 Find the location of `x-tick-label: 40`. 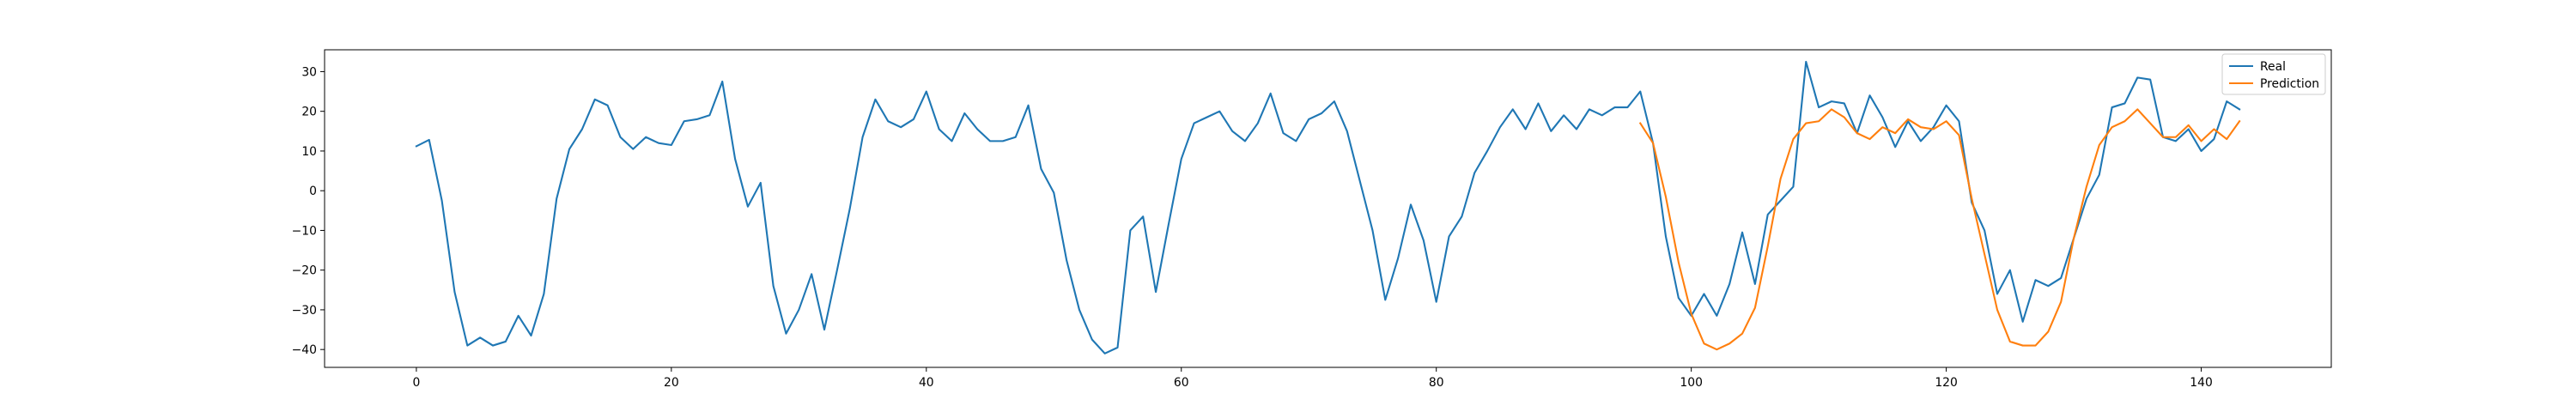

x-tick-label: 40 is located at coordinates (926, 383).